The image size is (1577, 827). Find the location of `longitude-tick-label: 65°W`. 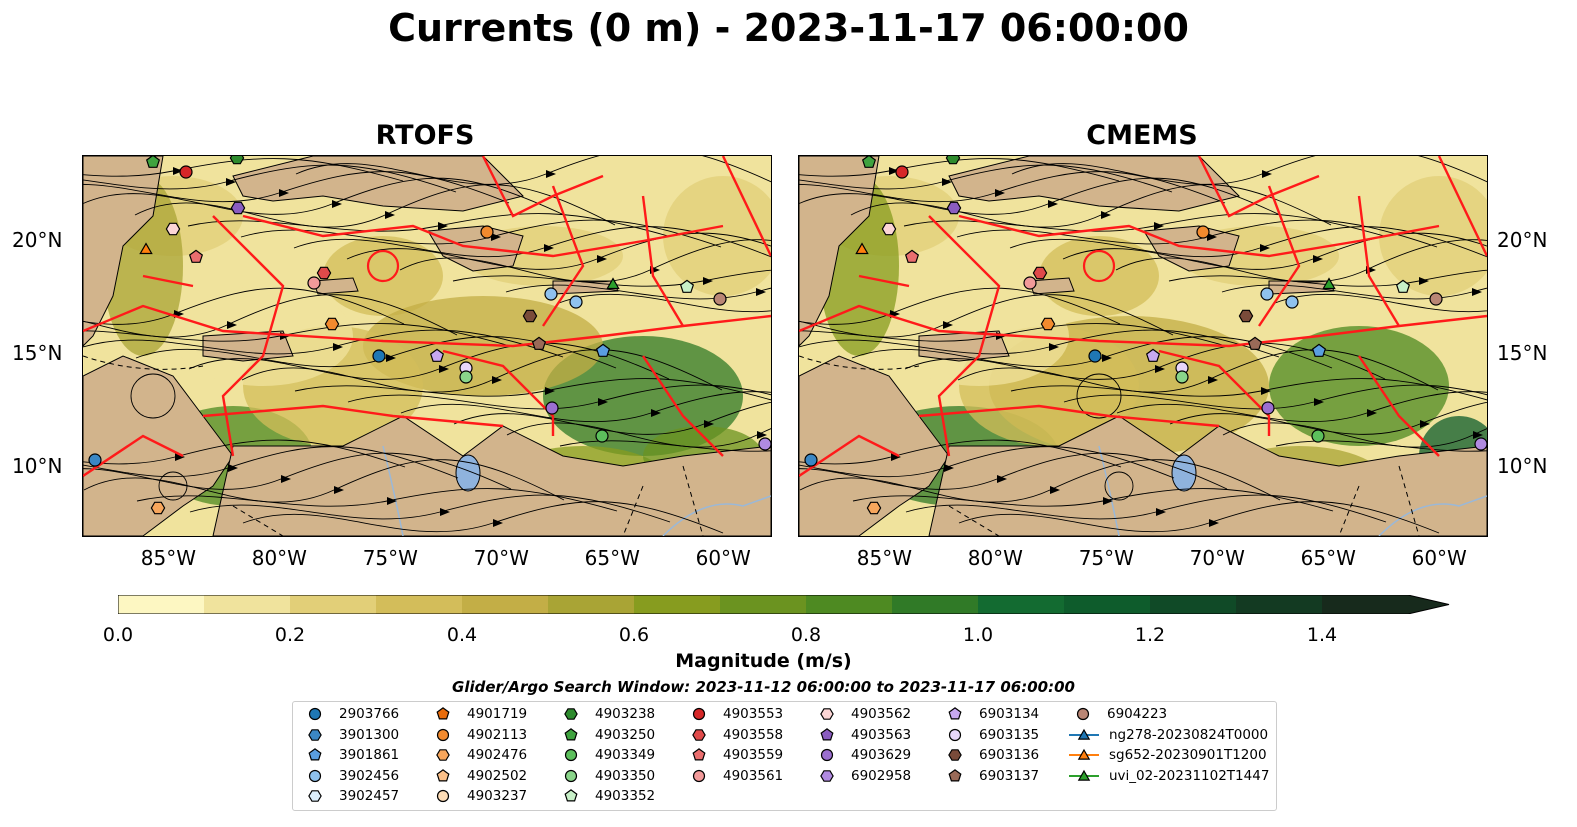

longitude-tick-label: 65°W is located at coordinates (1328, 558).